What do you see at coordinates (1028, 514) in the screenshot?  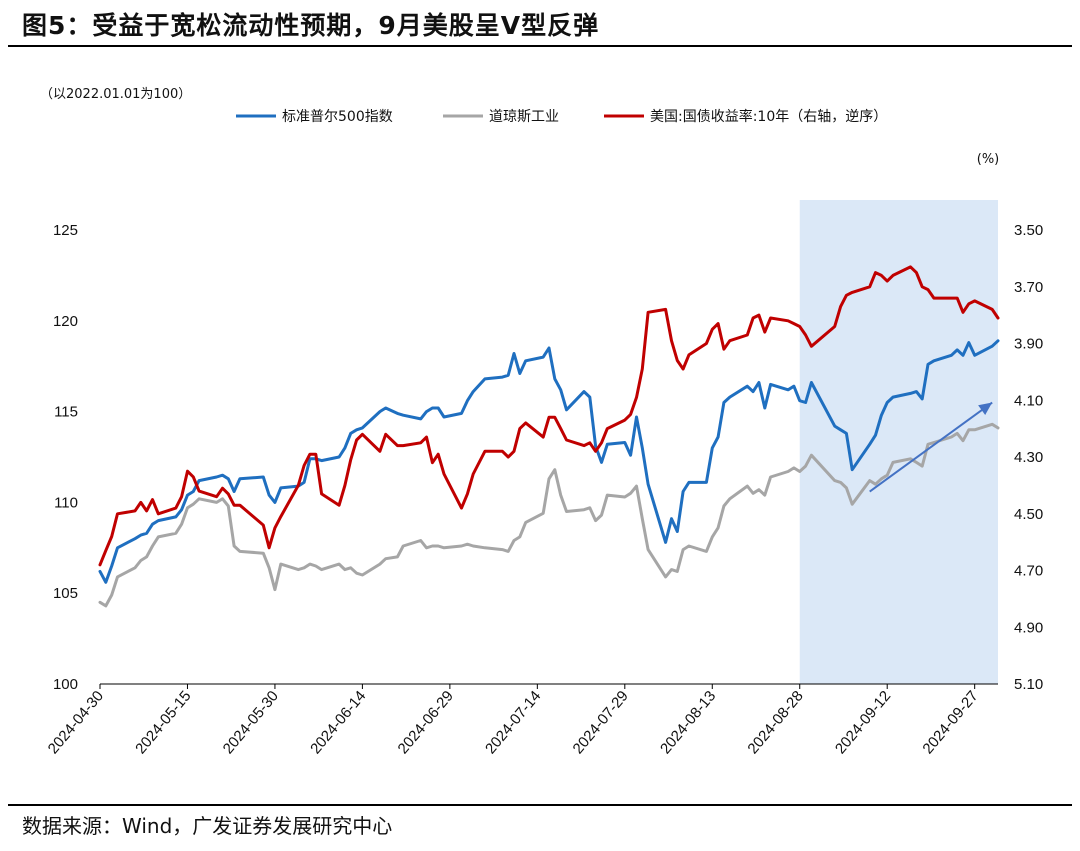 I see `right-tick-label: 4.50` at bounding box center [1028, 514].